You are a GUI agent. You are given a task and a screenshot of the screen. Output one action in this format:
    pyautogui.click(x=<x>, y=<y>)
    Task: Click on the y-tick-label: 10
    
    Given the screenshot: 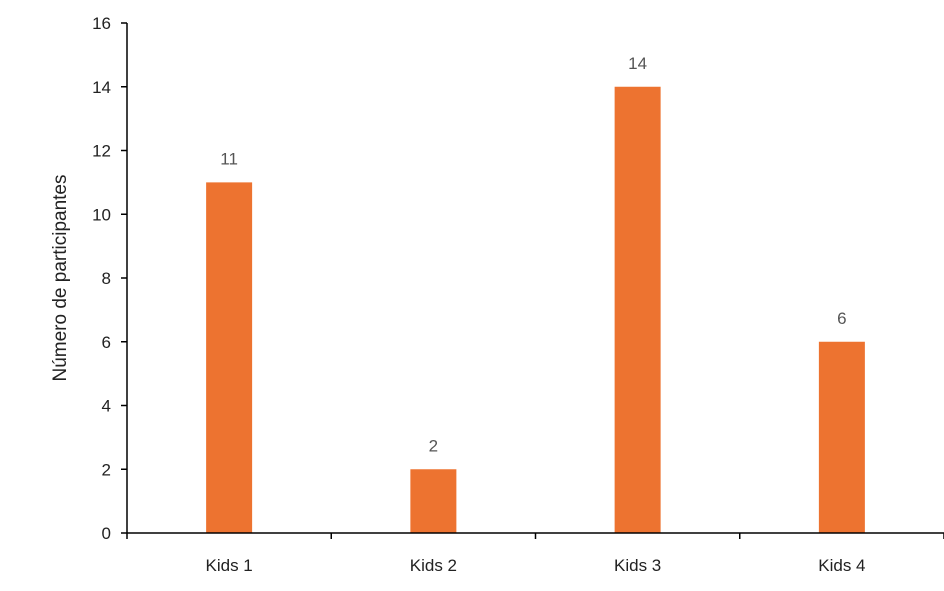 What is the action you would take?
    pyautogui.click(x=101, y=214)
    